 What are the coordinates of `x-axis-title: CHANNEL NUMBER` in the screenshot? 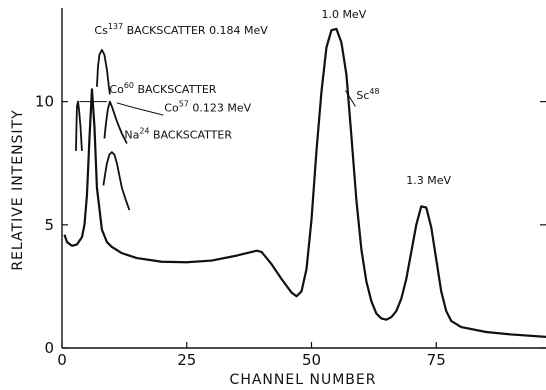 It's located at (303, 380).